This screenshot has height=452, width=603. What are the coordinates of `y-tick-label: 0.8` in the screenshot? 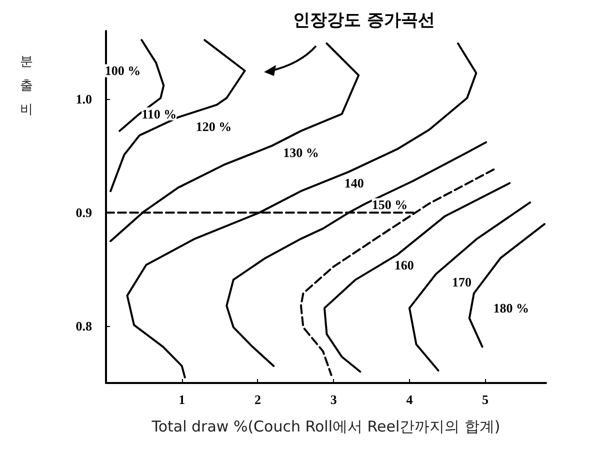 It's located at (84, 326).